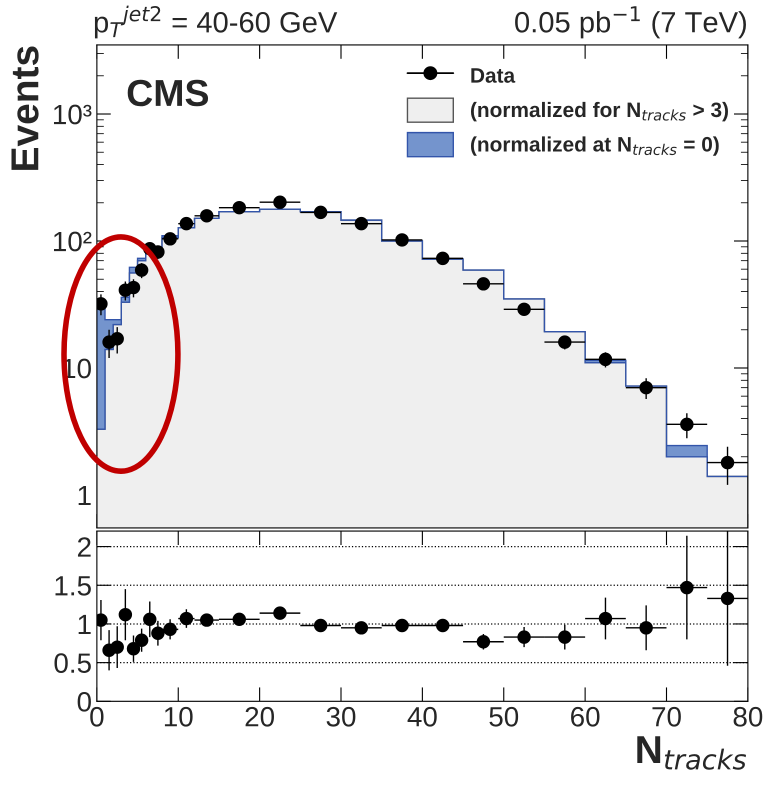  I want to click on x-tick-label: 70, so click(666, 716).